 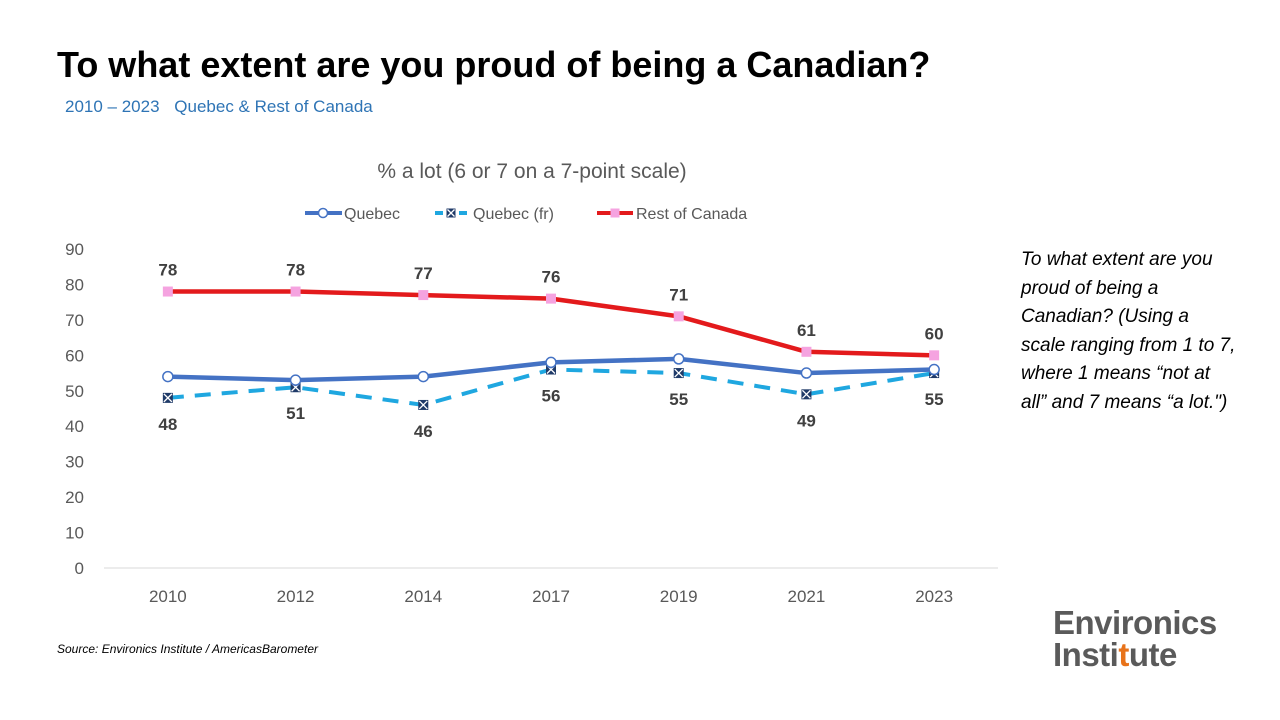 What do you see at coordinates (934, 596) in the screenshot?
I see `x-tick-label: 2023` at bounding box center [934, 596].